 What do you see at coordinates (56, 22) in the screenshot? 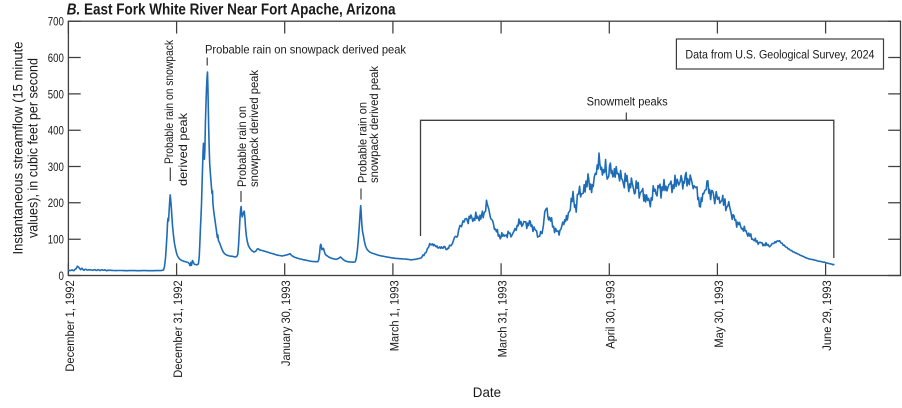
I see `svg-text: 700` at bounding box center [56, 22].